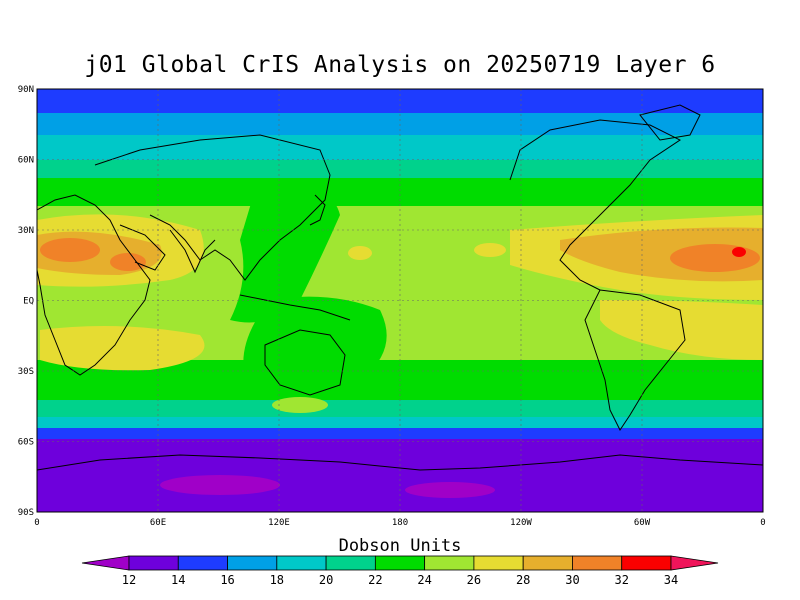  I want to click on feature-pacific-yellow-spot, so click(360, 253).